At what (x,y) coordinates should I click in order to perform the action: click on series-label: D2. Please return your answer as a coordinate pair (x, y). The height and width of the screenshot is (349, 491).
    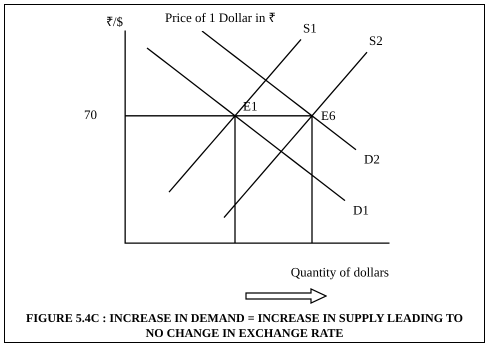
    Looking at the image, I should click on (372, 159).